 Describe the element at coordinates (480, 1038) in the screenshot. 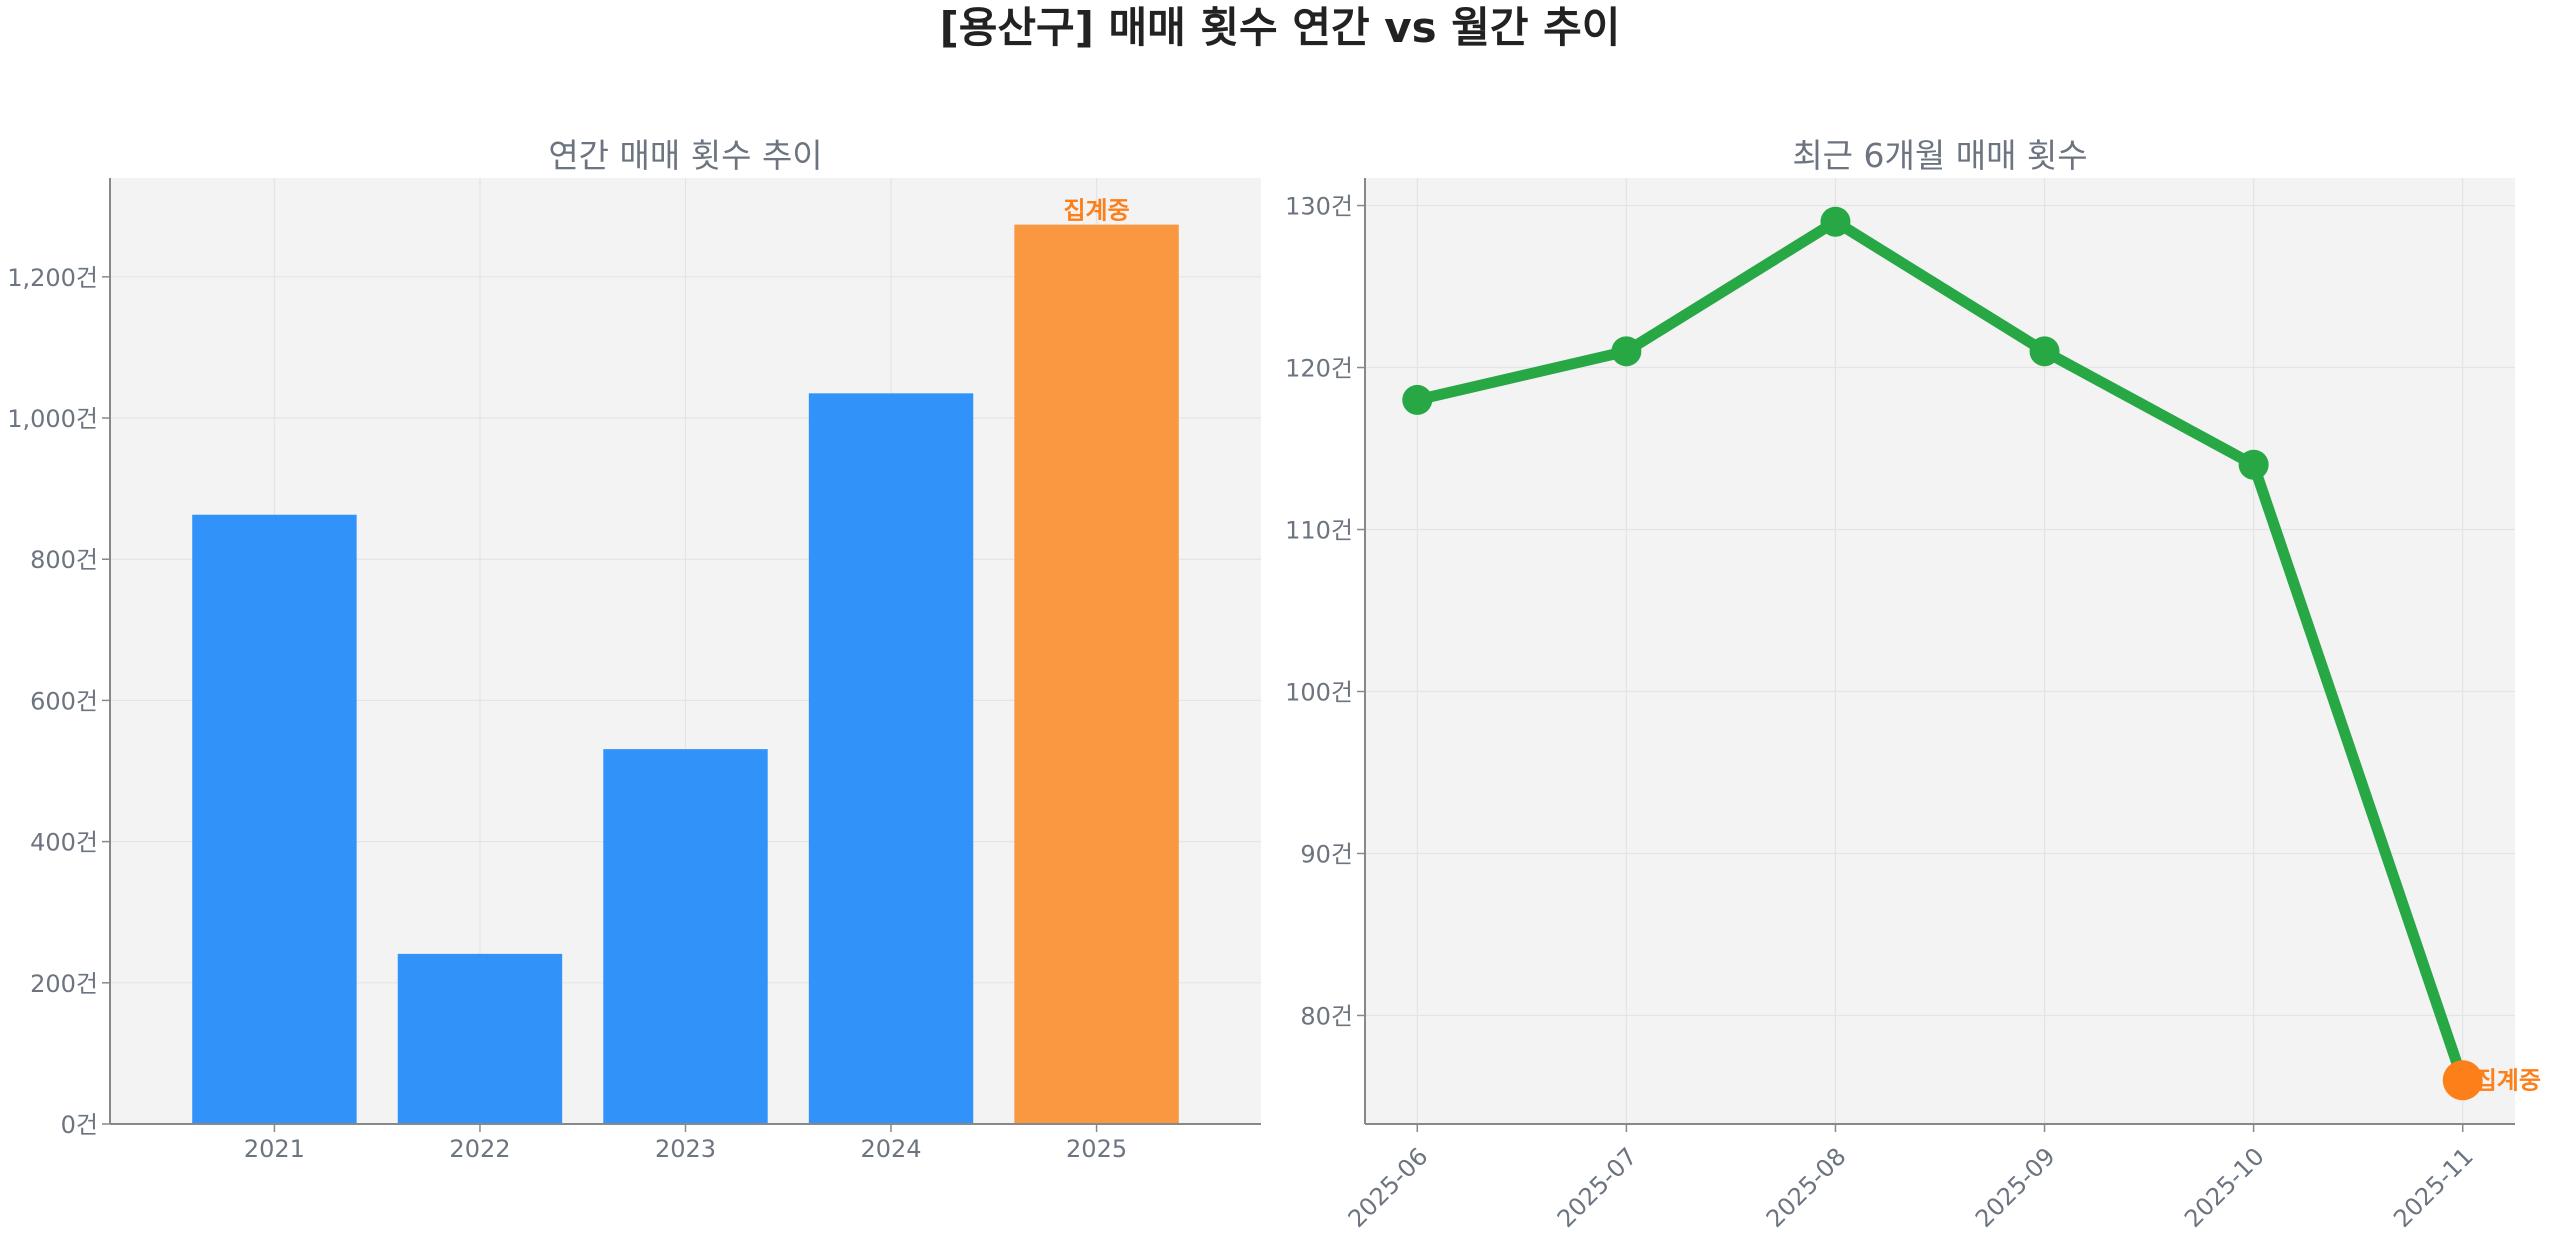

I see `bar-2022` at that location.